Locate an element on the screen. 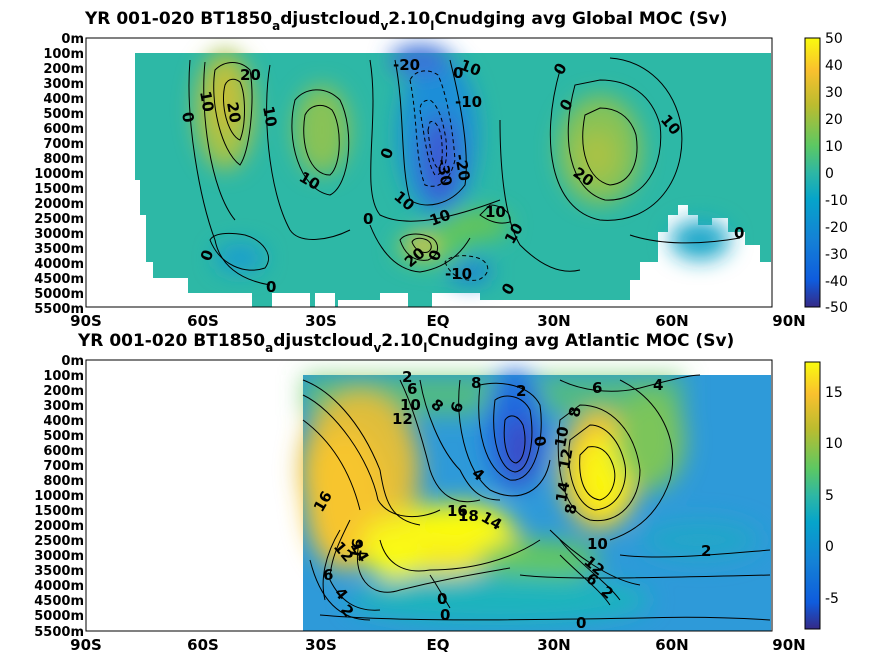 This screenshot has width=875, height=656. x-tick-label: EQ is located at coordinates (438, 645).